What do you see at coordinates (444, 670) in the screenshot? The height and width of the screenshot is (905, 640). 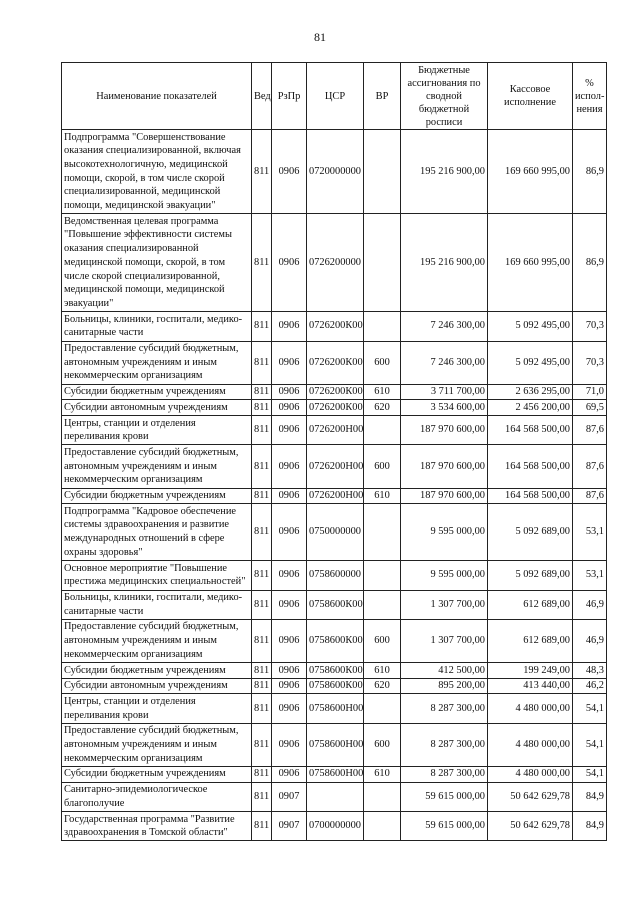 I see `cell-budget: 412 500,00` at bounding box center [444, 670].